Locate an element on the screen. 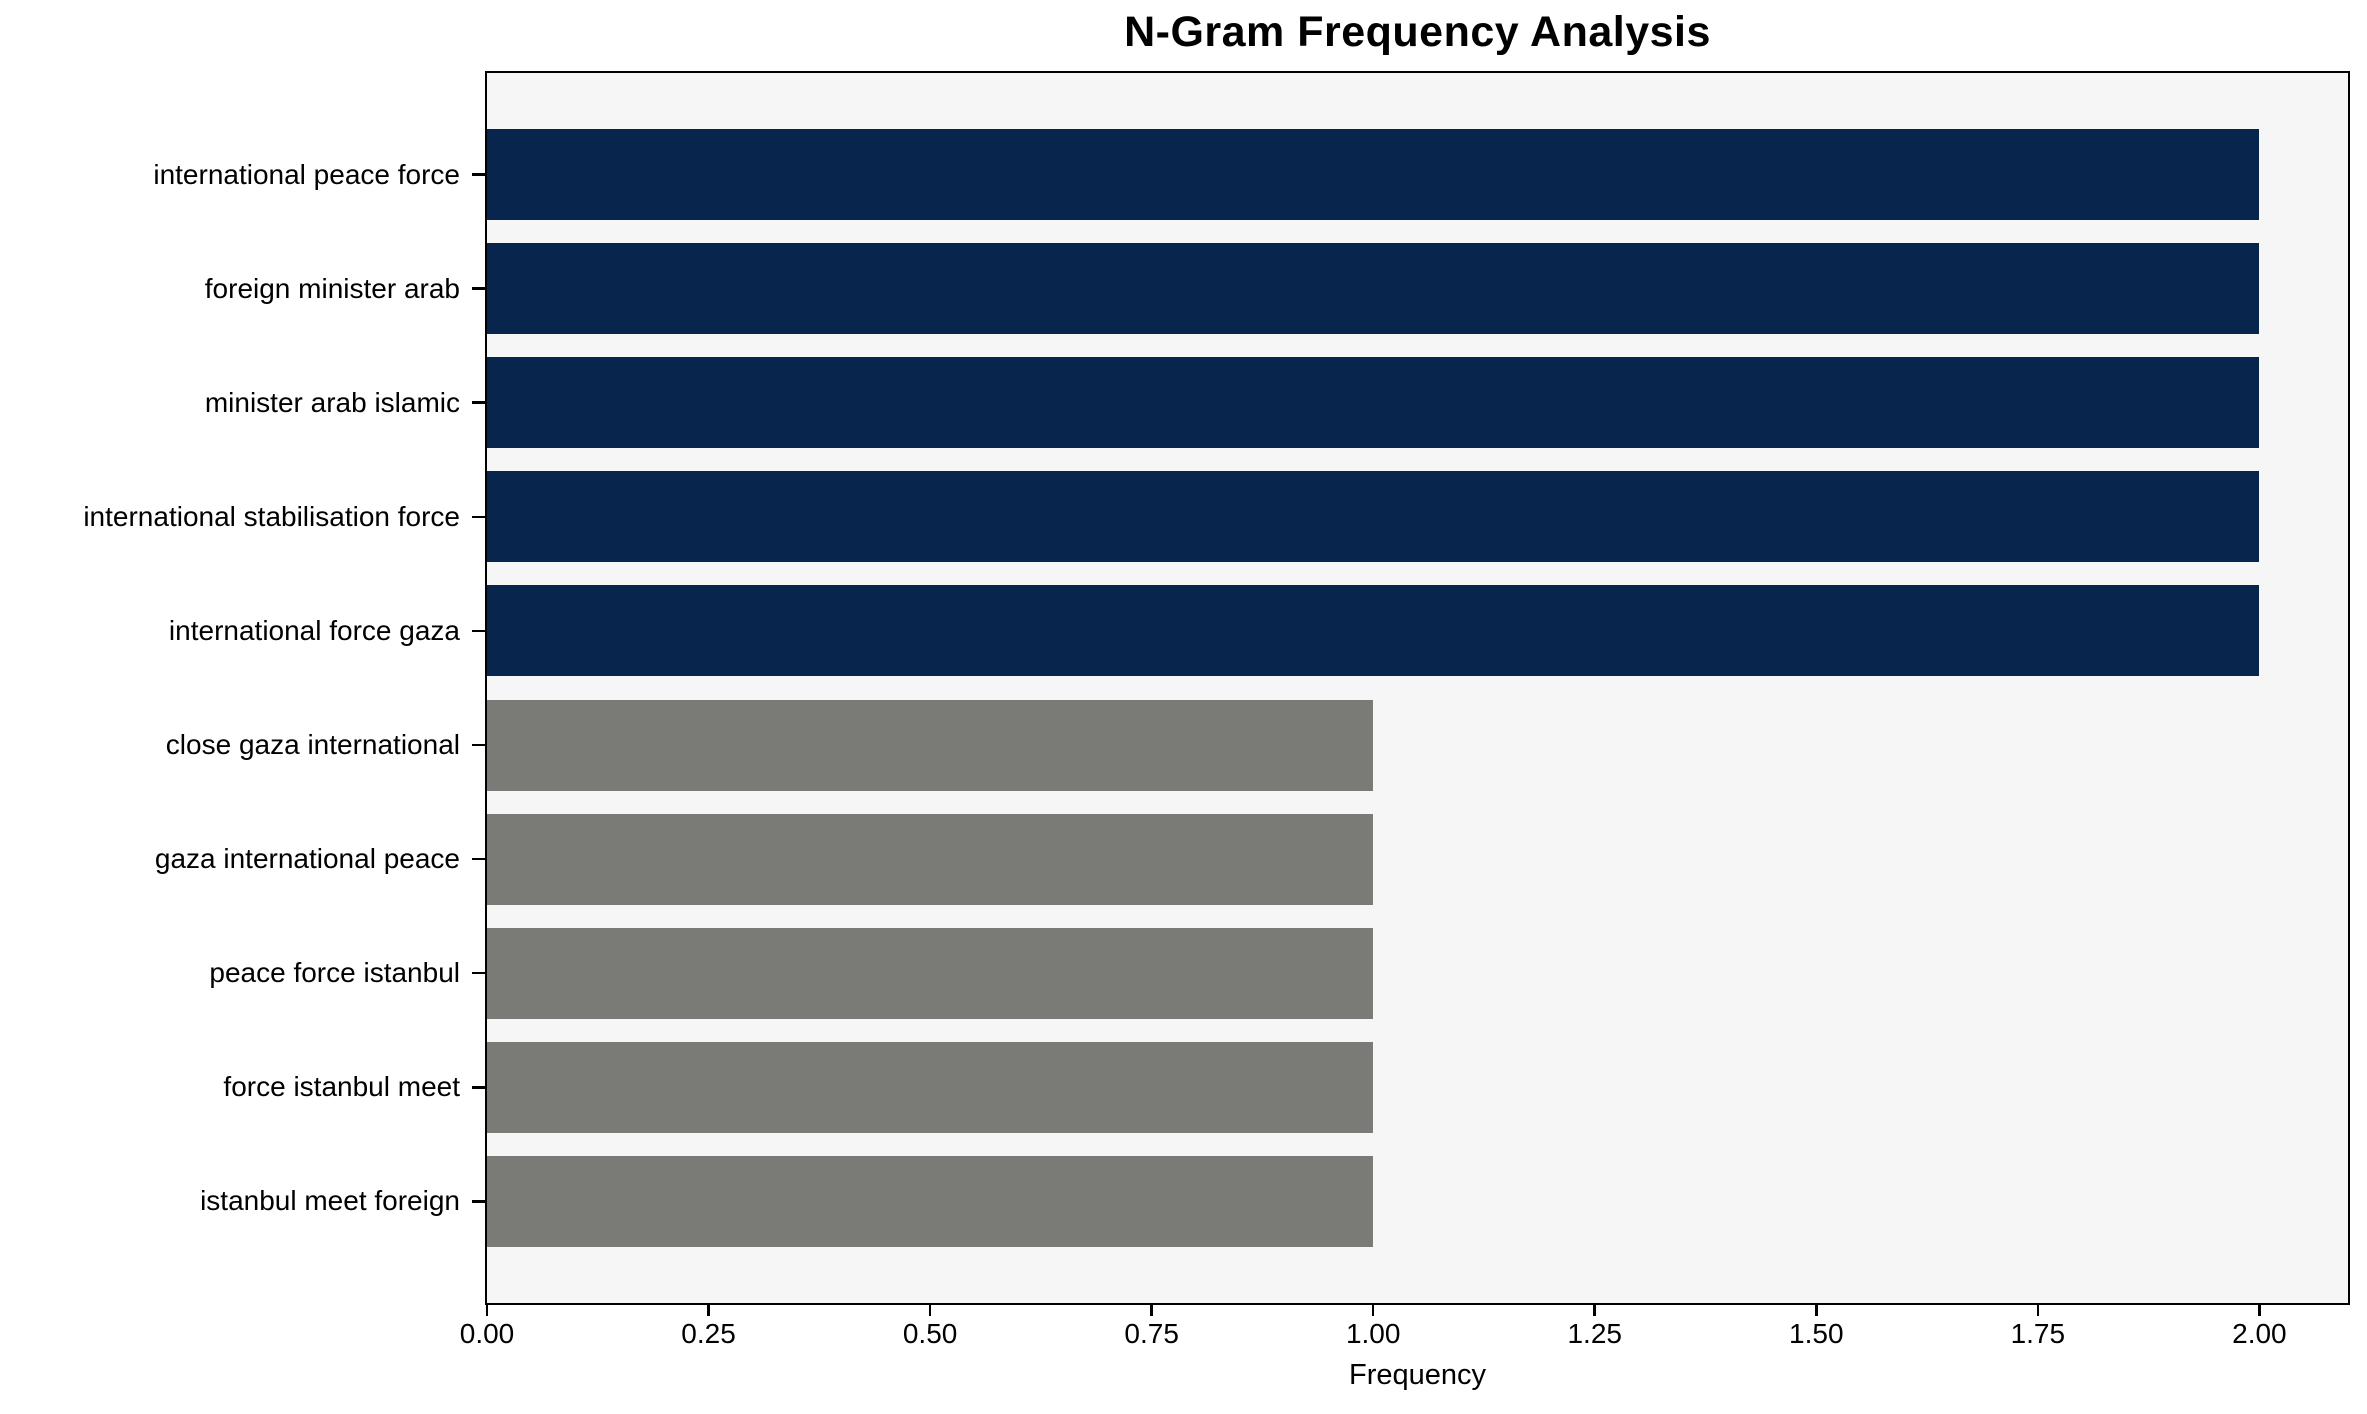 The height and width of the screenshot is (1414, 2367). x-tick-label: 1.50 is located at coordinates (1816, 1333).